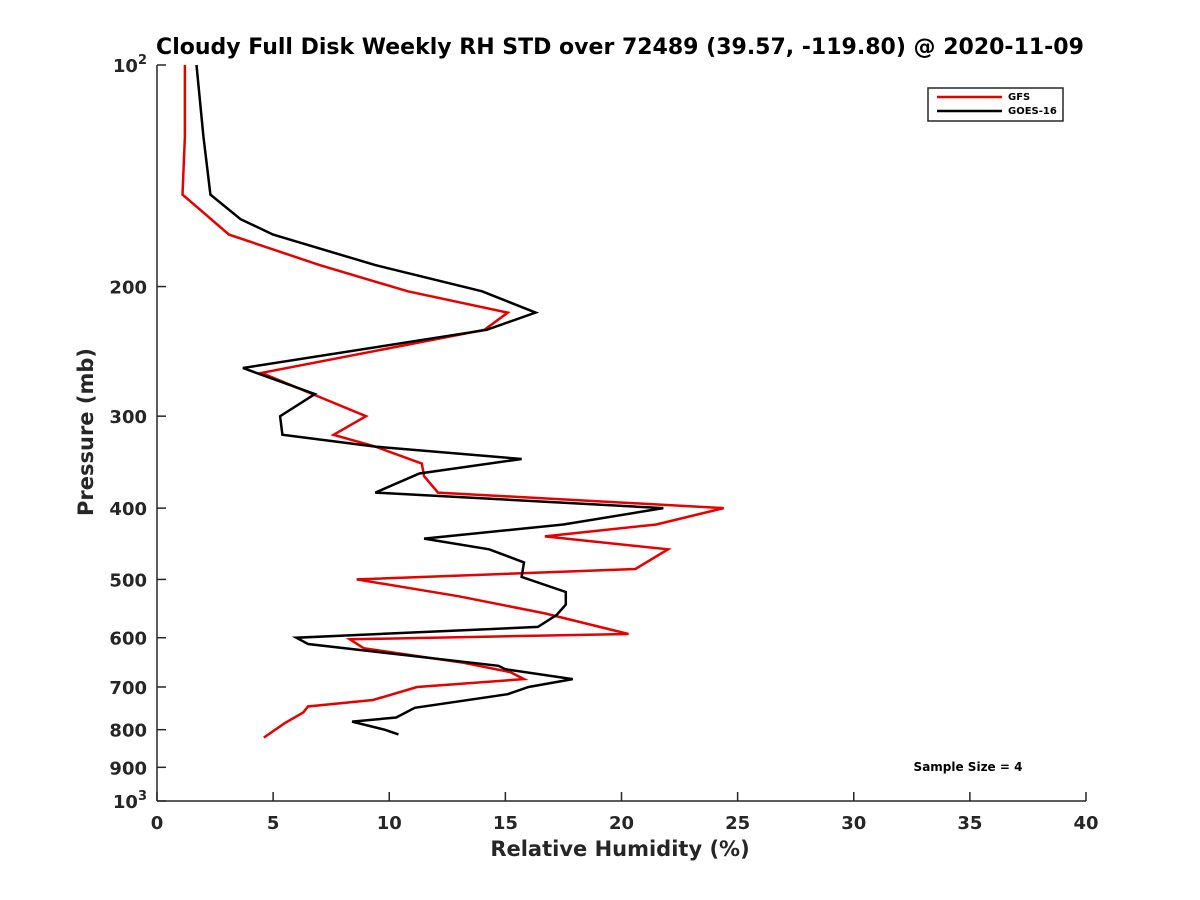 The image size is (1200, 900). What do you see at coordinates (128, 580) in the screenshot?
I see `y-tick-label: 500` at bounding box center [128, 580].